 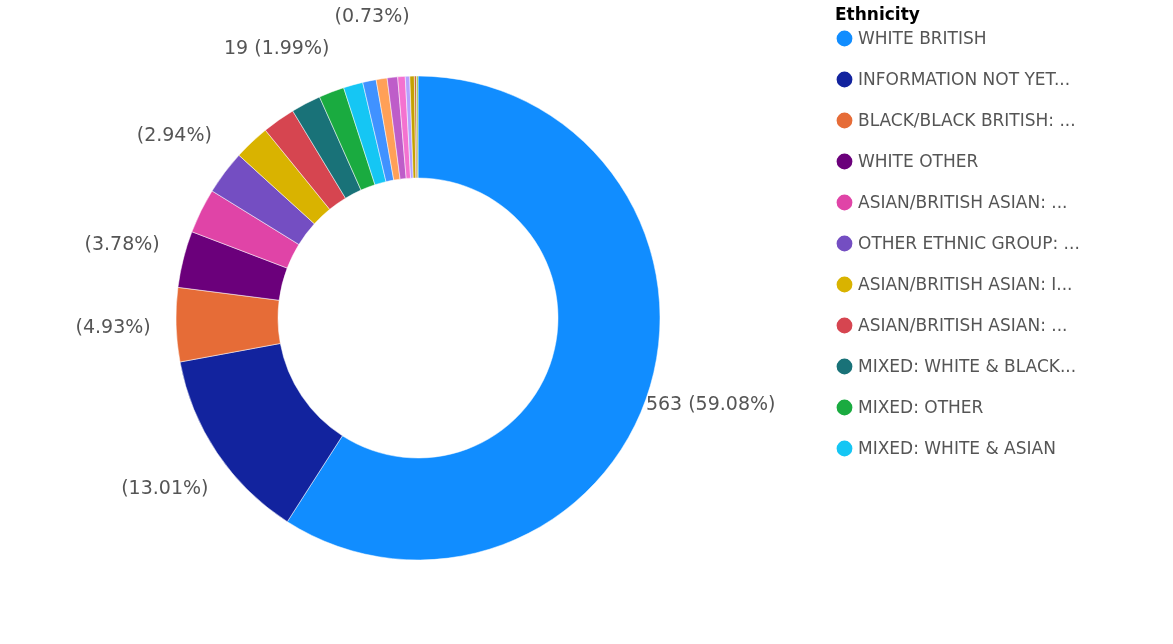 What do you see at coordinates (918, 160) in the screenshot?
I see `legend-label: WHITE OTHER` at bounding box center [918, 160].